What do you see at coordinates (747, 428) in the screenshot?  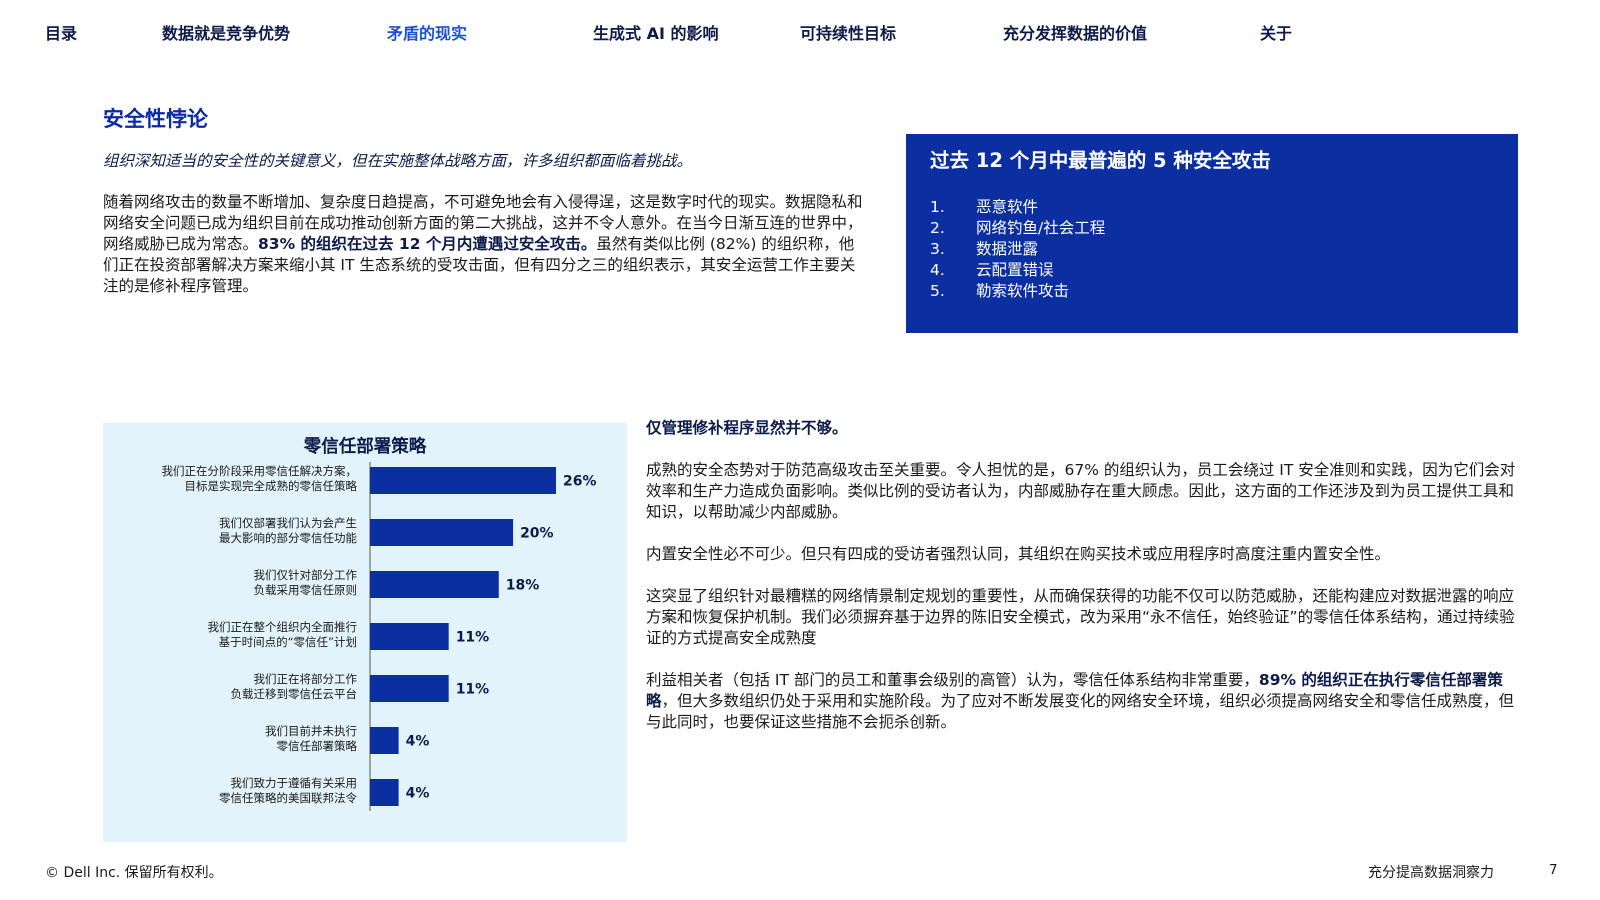 I see `right-lead: 仅管理修补程序显然并不够。` at bounding box center [747, 428].